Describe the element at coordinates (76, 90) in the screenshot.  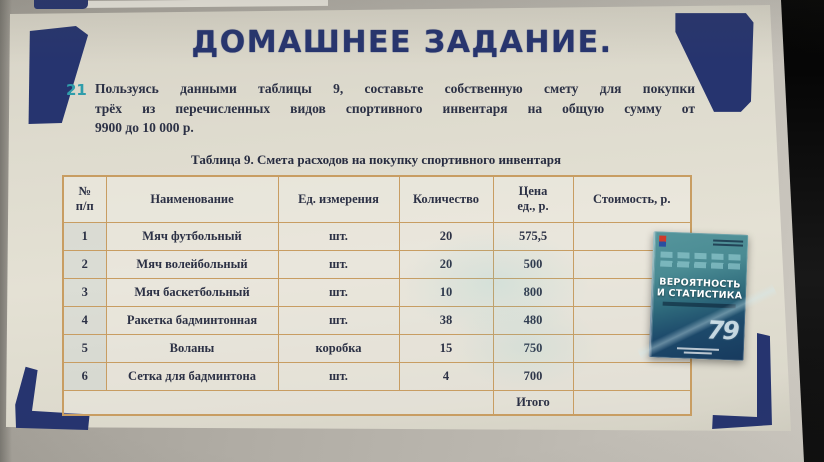
I see `problem-number-badge: 21` at that location.